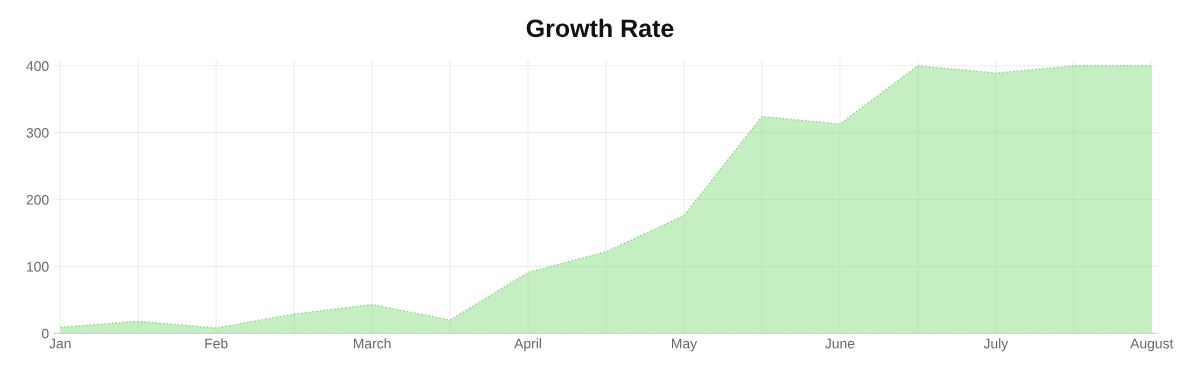 Image resolution: width=1200 pixels, height=381 pixels. Describe the element at coordinates (372, 343) in the screenshot. I see `x-tick-label: March` at that location.